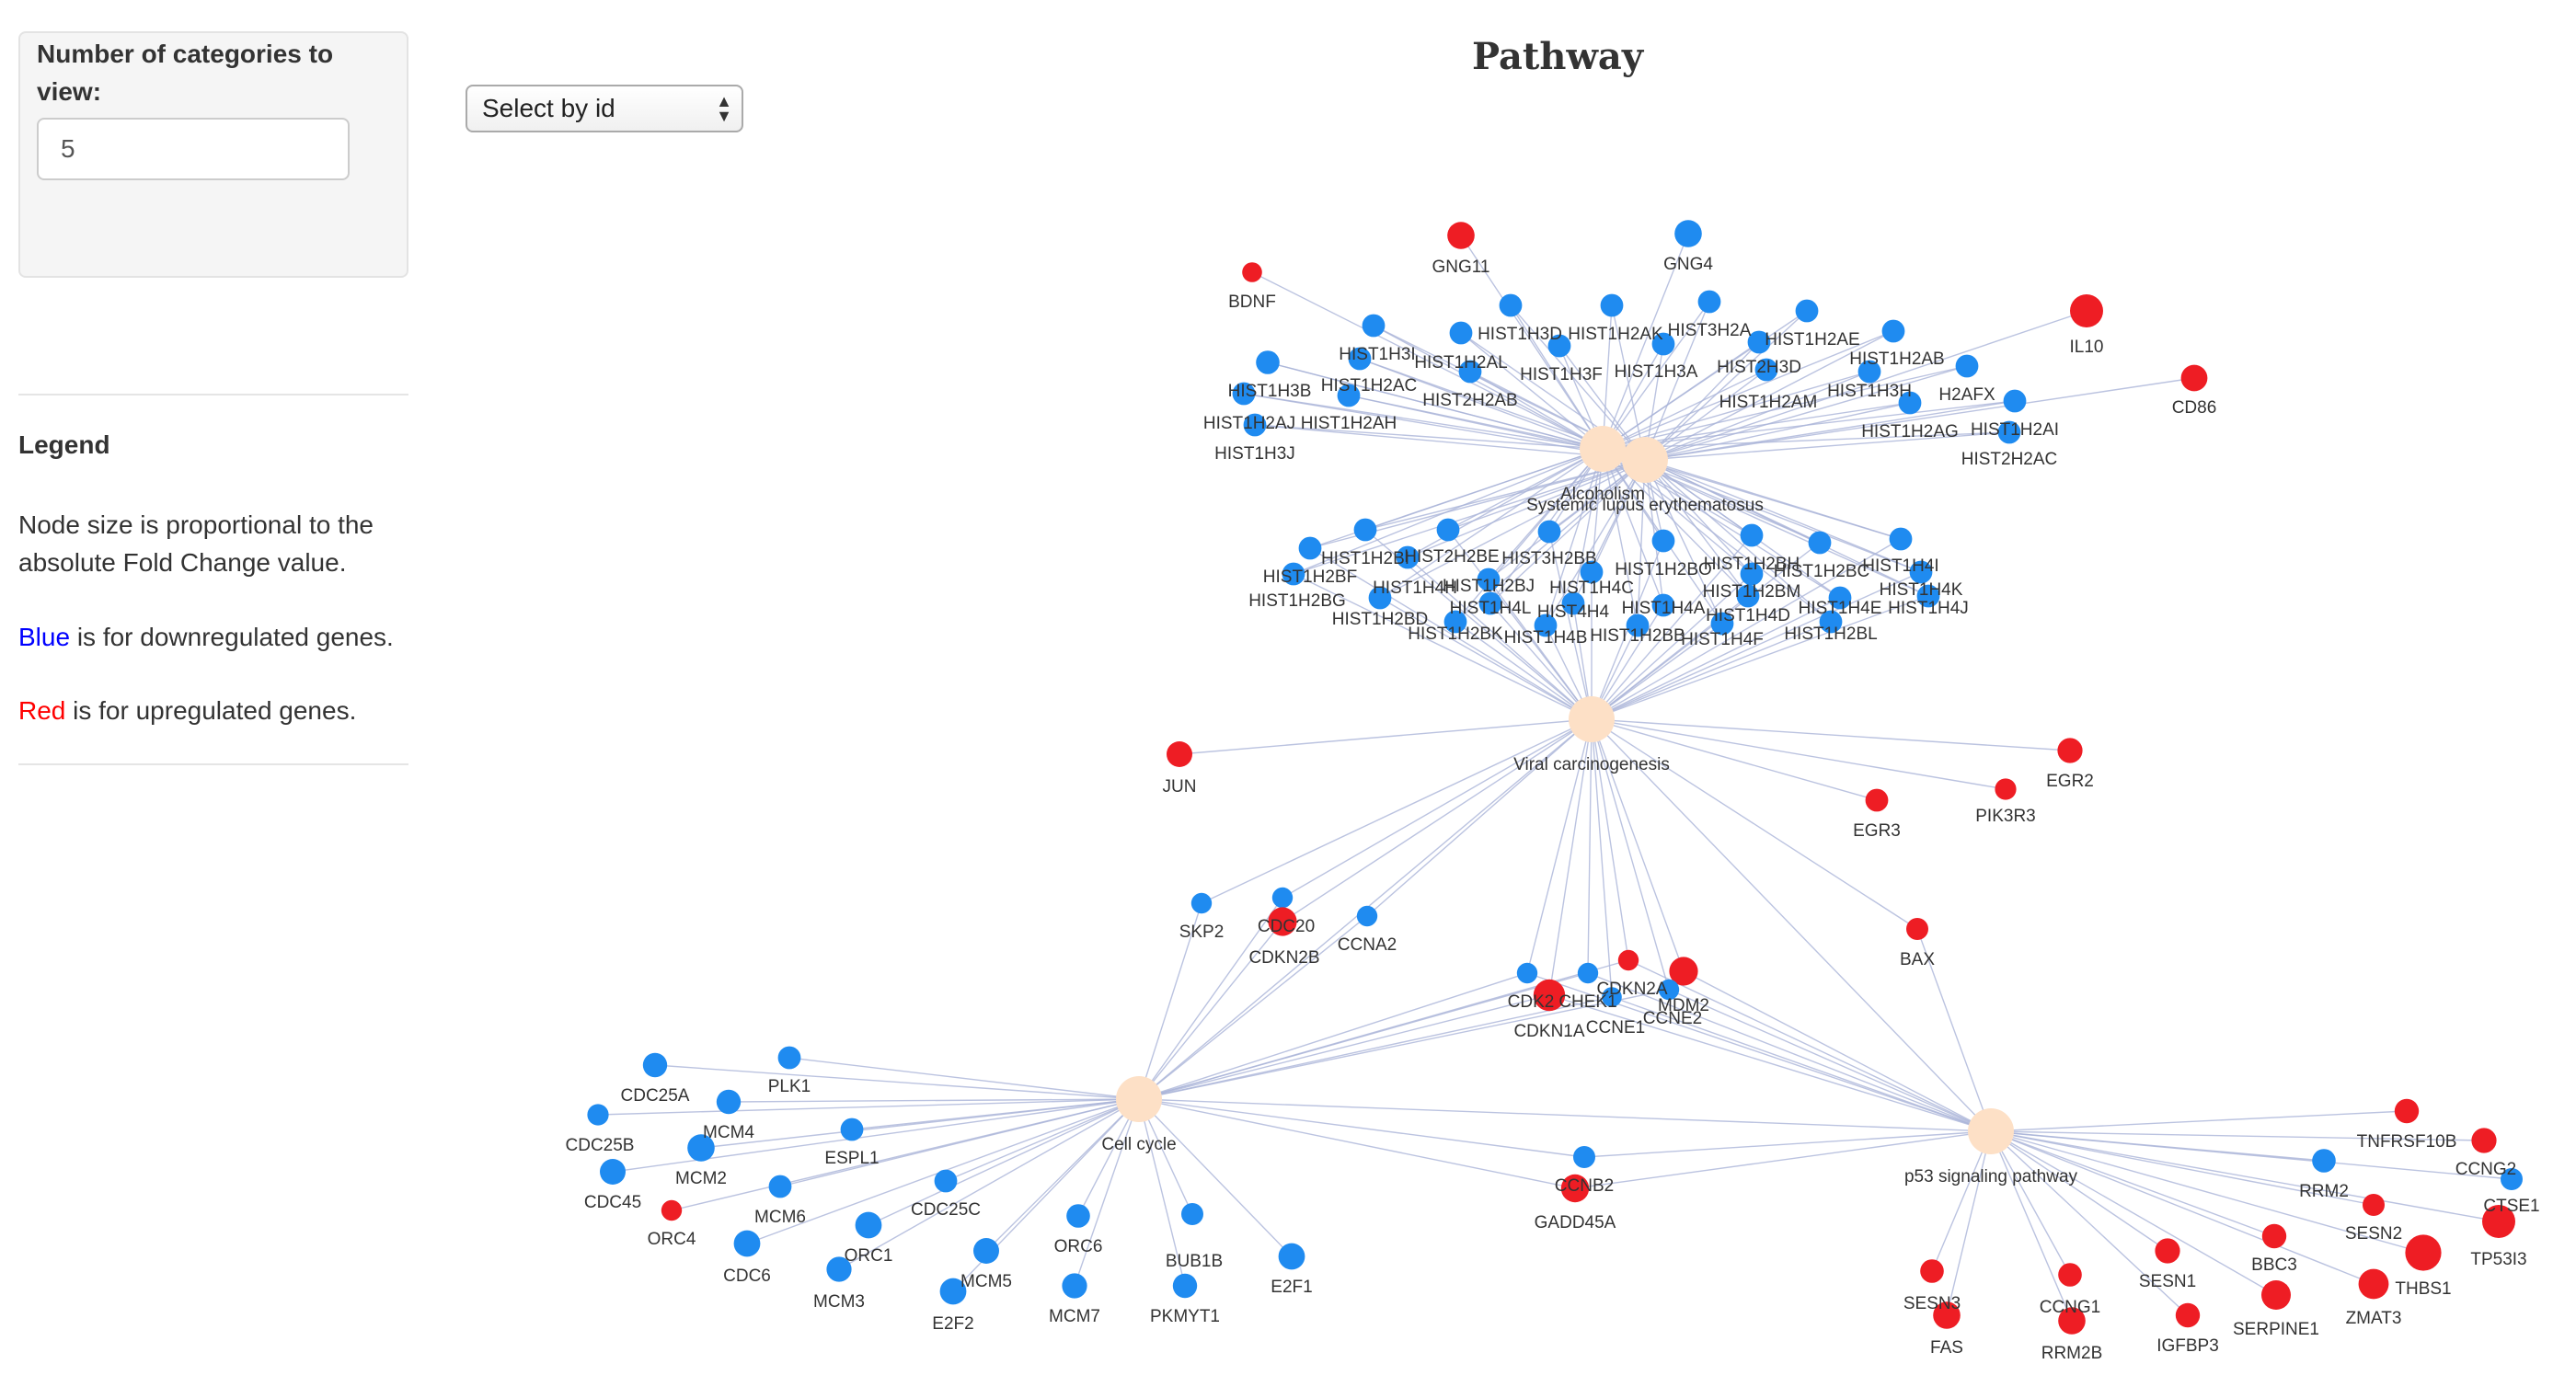 The height and width of the screenshot is (1387, 2576). What do you see at coordinates (1408, 557) in the screenshot?
I see `gene-node-hist1h4h` at bounding box center [1408, 557].